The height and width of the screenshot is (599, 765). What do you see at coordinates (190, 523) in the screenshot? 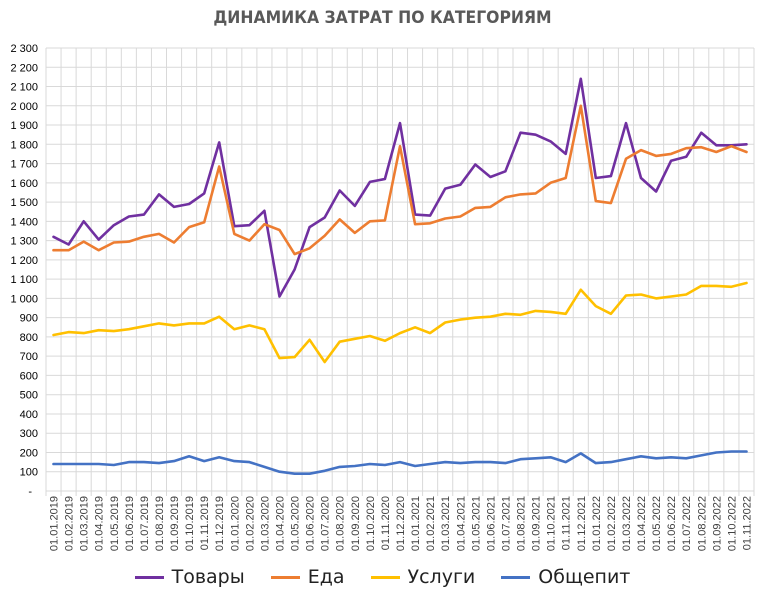
I see `svg-text: 01.10.2019` at bounding box center [190, 523].